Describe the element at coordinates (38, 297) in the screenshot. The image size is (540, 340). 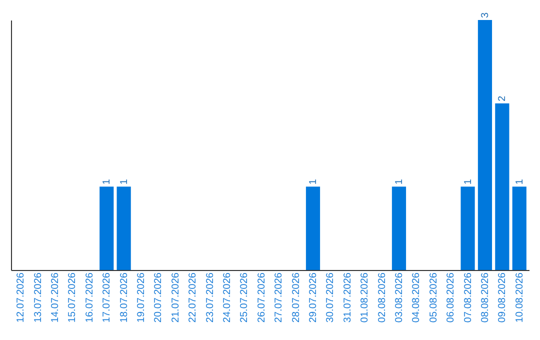
I see `x-tick-label: 13.07.2026` at that location.